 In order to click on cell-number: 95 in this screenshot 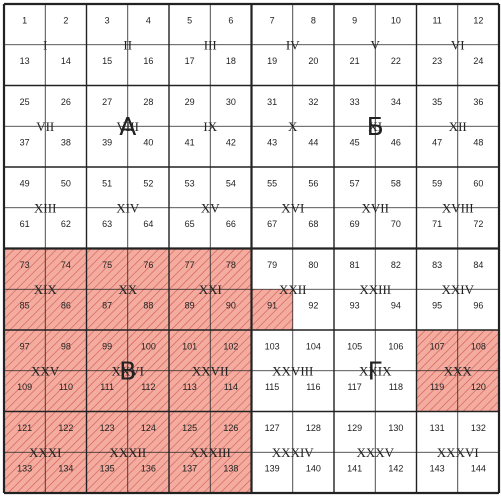, I will do `click(437, 306)`.